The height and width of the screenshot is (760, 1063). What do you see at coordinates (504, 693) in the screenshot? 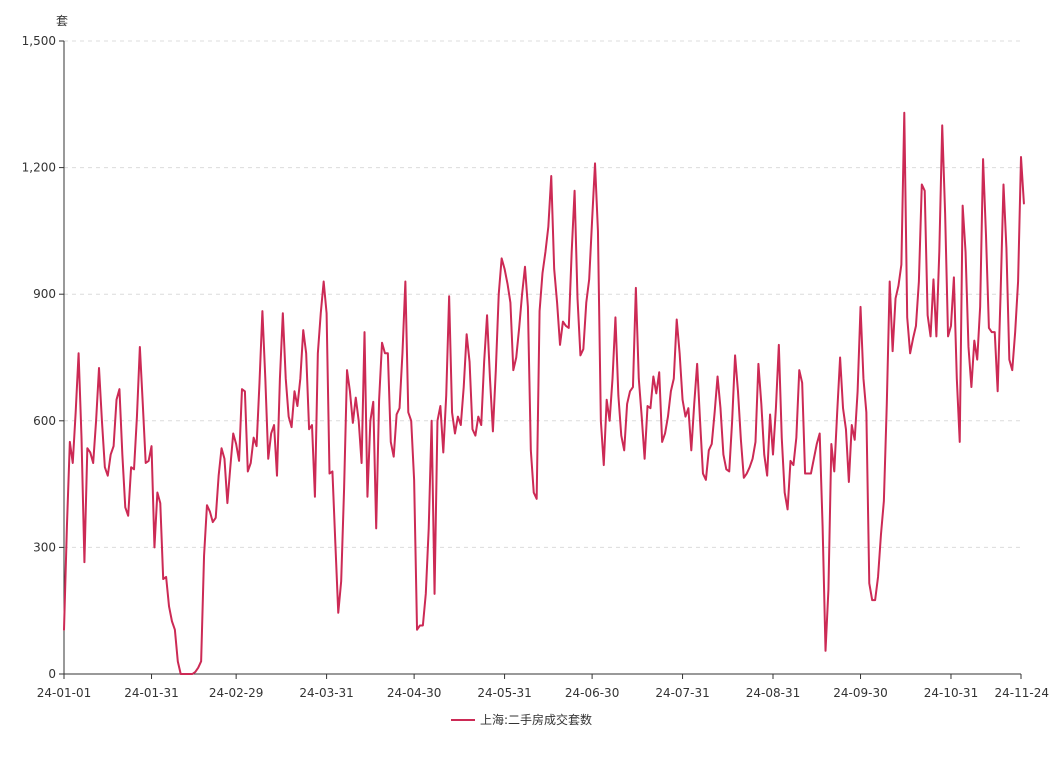
I see `x-tick-label: 24-05-31` at bounding box center [504, 693].